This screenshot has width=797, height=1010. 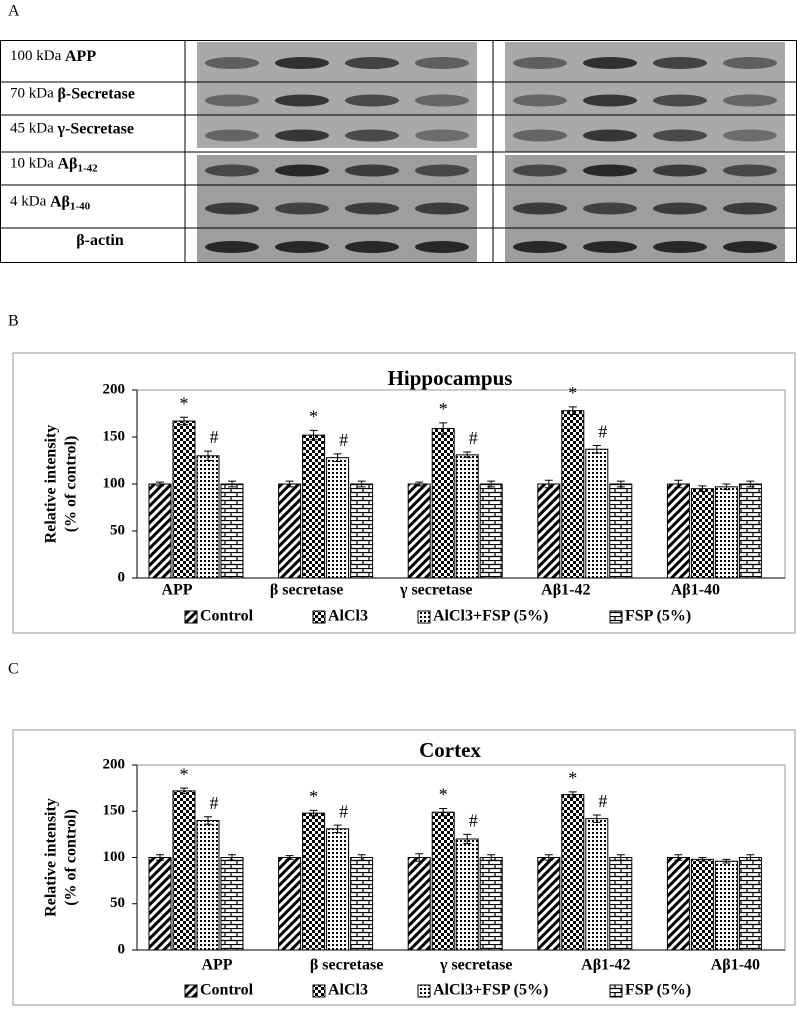 I want to click on protein-size: 4 kDa, so click(x=28, y=202).